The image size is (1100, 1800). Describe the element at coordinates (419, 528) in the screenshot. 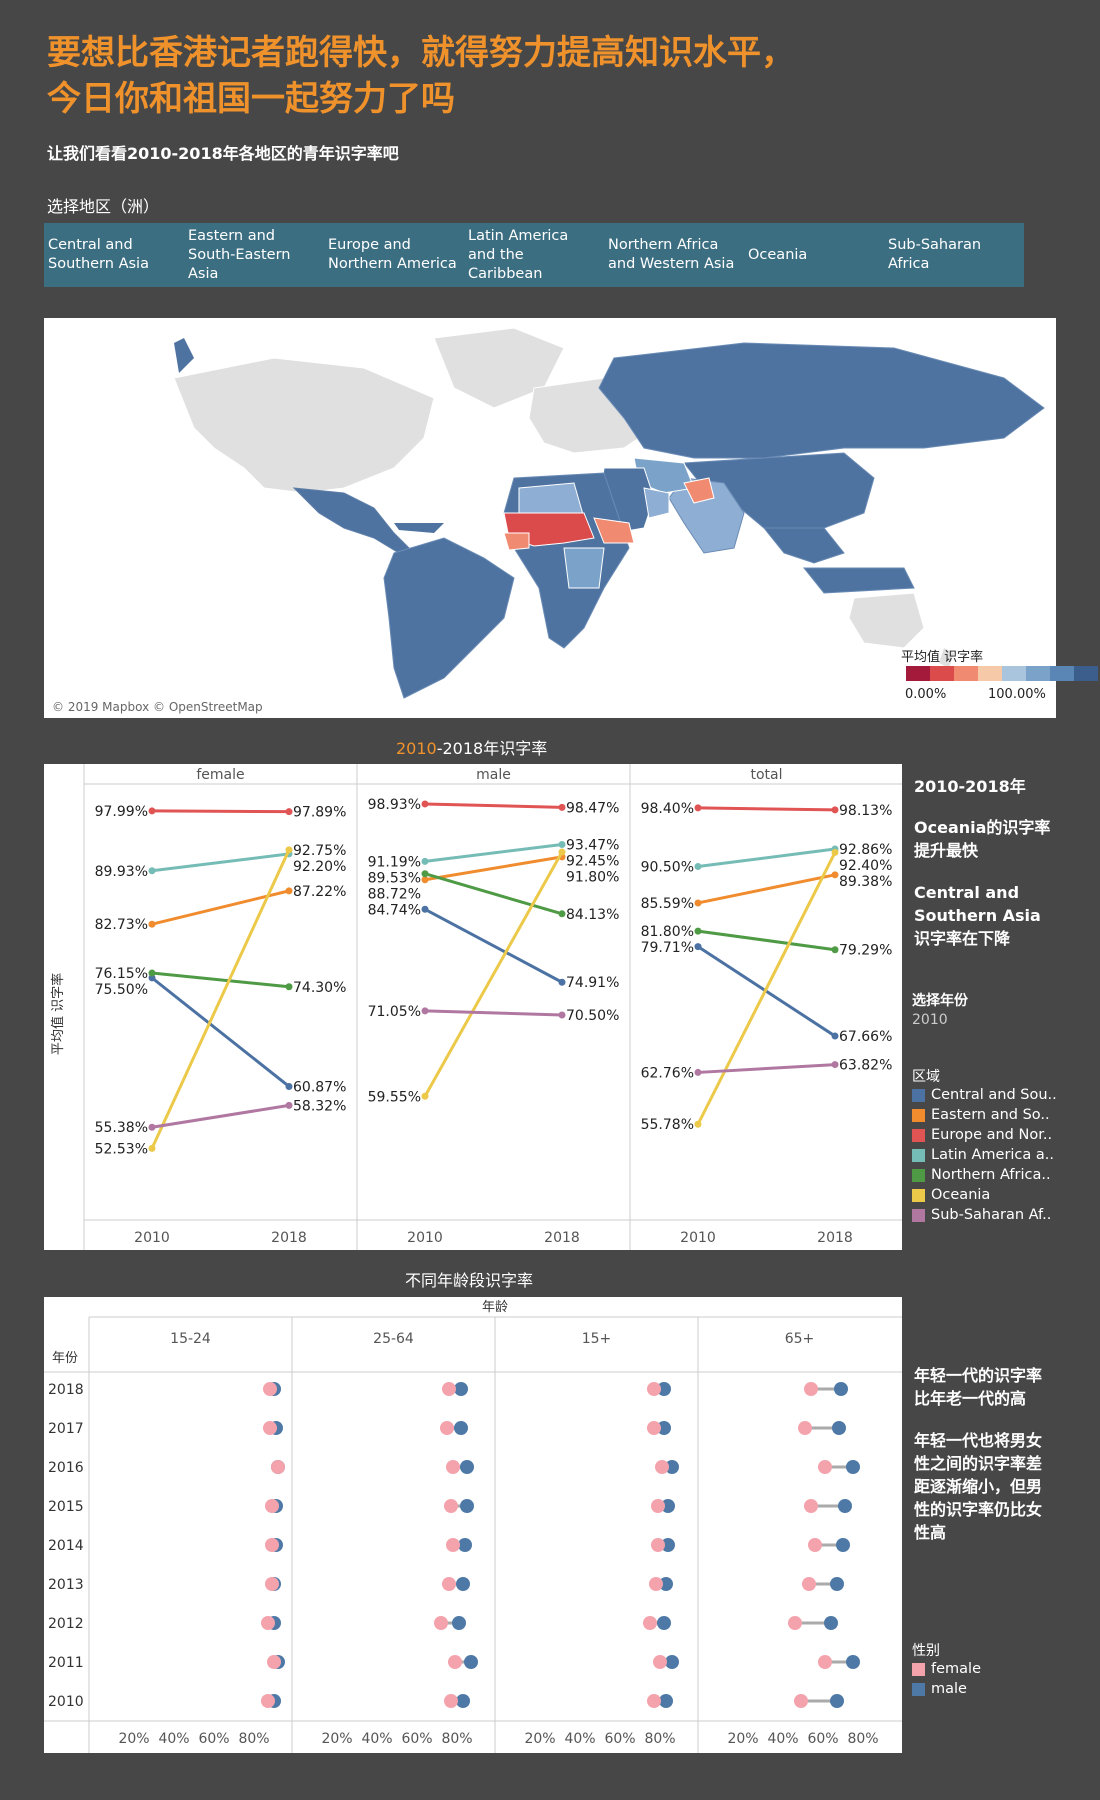

I see `map-caribbean` at that location.